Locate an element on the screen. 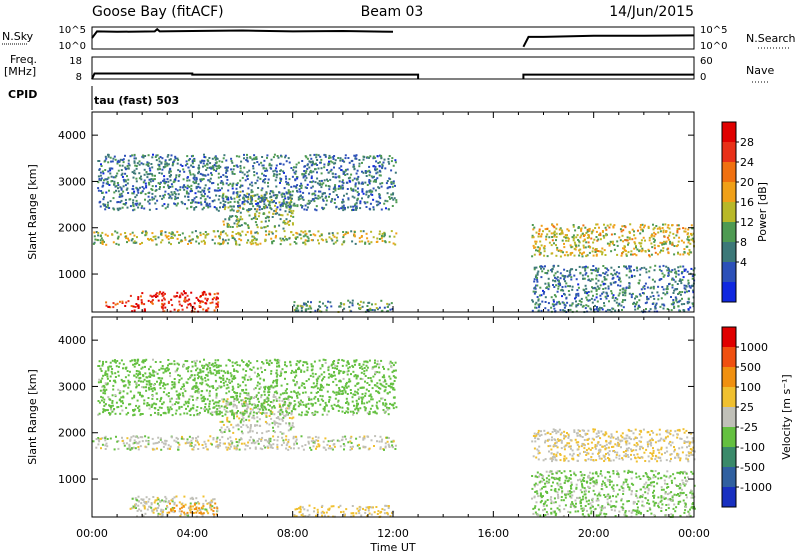 This screenshot has width=800, height=554. time-axis-labels: 00:00 04:00 08:00 12:00 16:00 20:00 00:00 is located at coordinates (393, 533).